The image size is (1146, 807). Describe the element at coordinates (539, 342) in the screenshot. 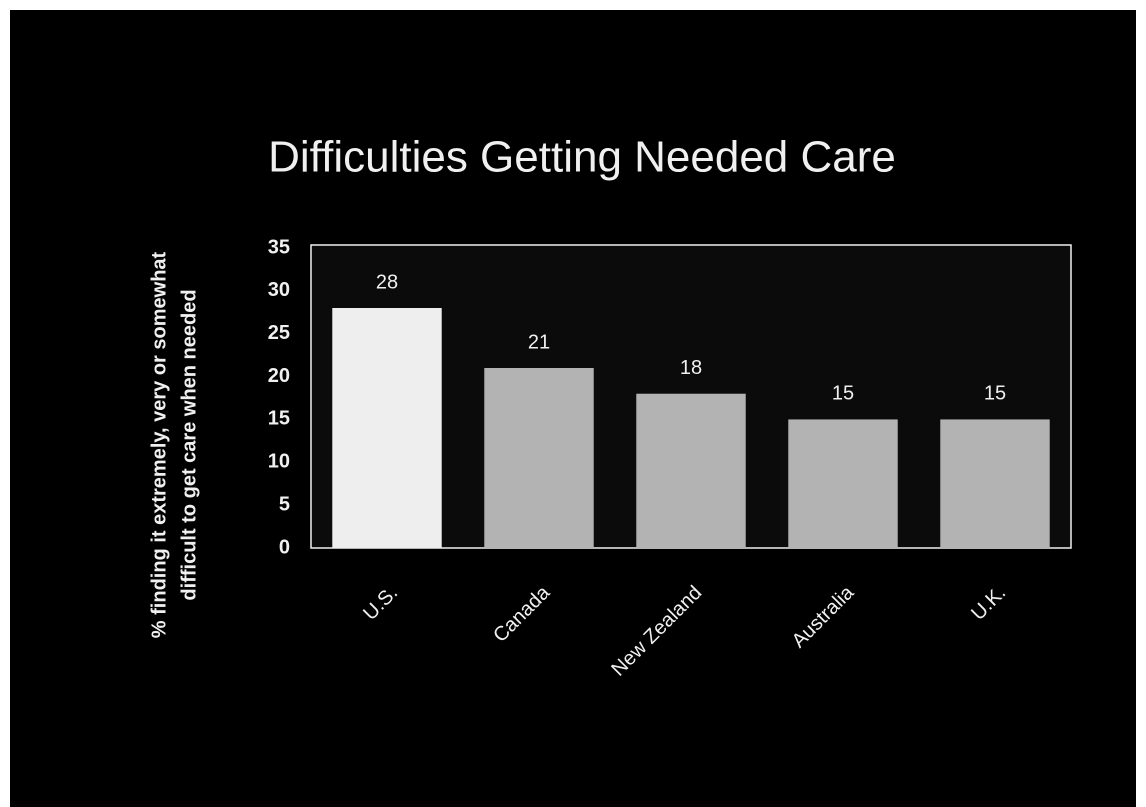

I see `value-label: 21` at that location.